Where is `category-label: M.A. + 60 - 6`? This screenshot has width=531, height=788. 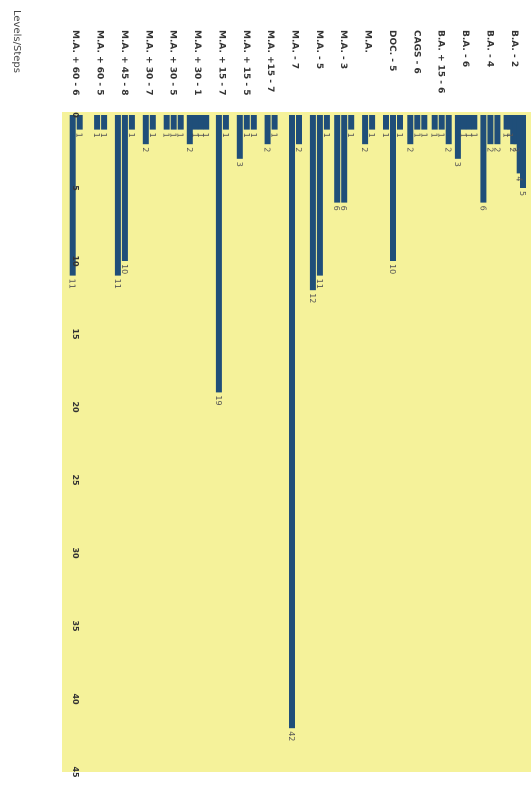
category-label: M.A. + 60 - 6 is located at coordinates (75, 63).